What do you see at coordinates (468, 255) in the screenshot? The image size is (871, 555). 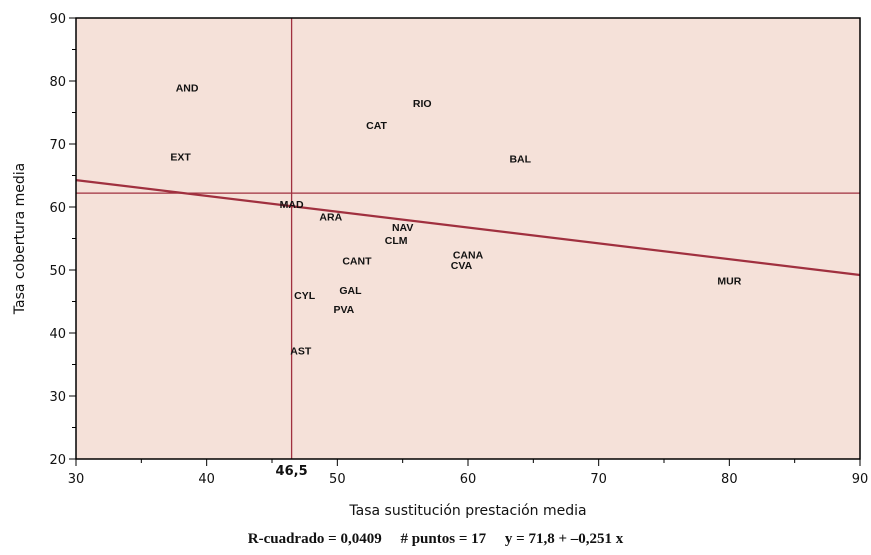 I see `point-label-cana: CANA` at bounding box center [468, 255].